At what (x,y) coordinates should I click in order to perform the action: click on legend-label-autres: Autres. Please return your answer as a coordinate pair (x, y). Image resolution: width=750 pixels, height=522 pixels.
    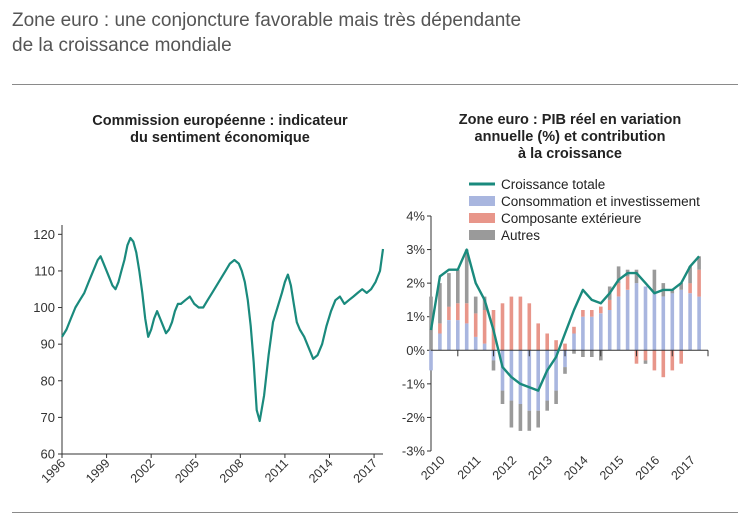
    Looking at the image, I should click on (520, 235).